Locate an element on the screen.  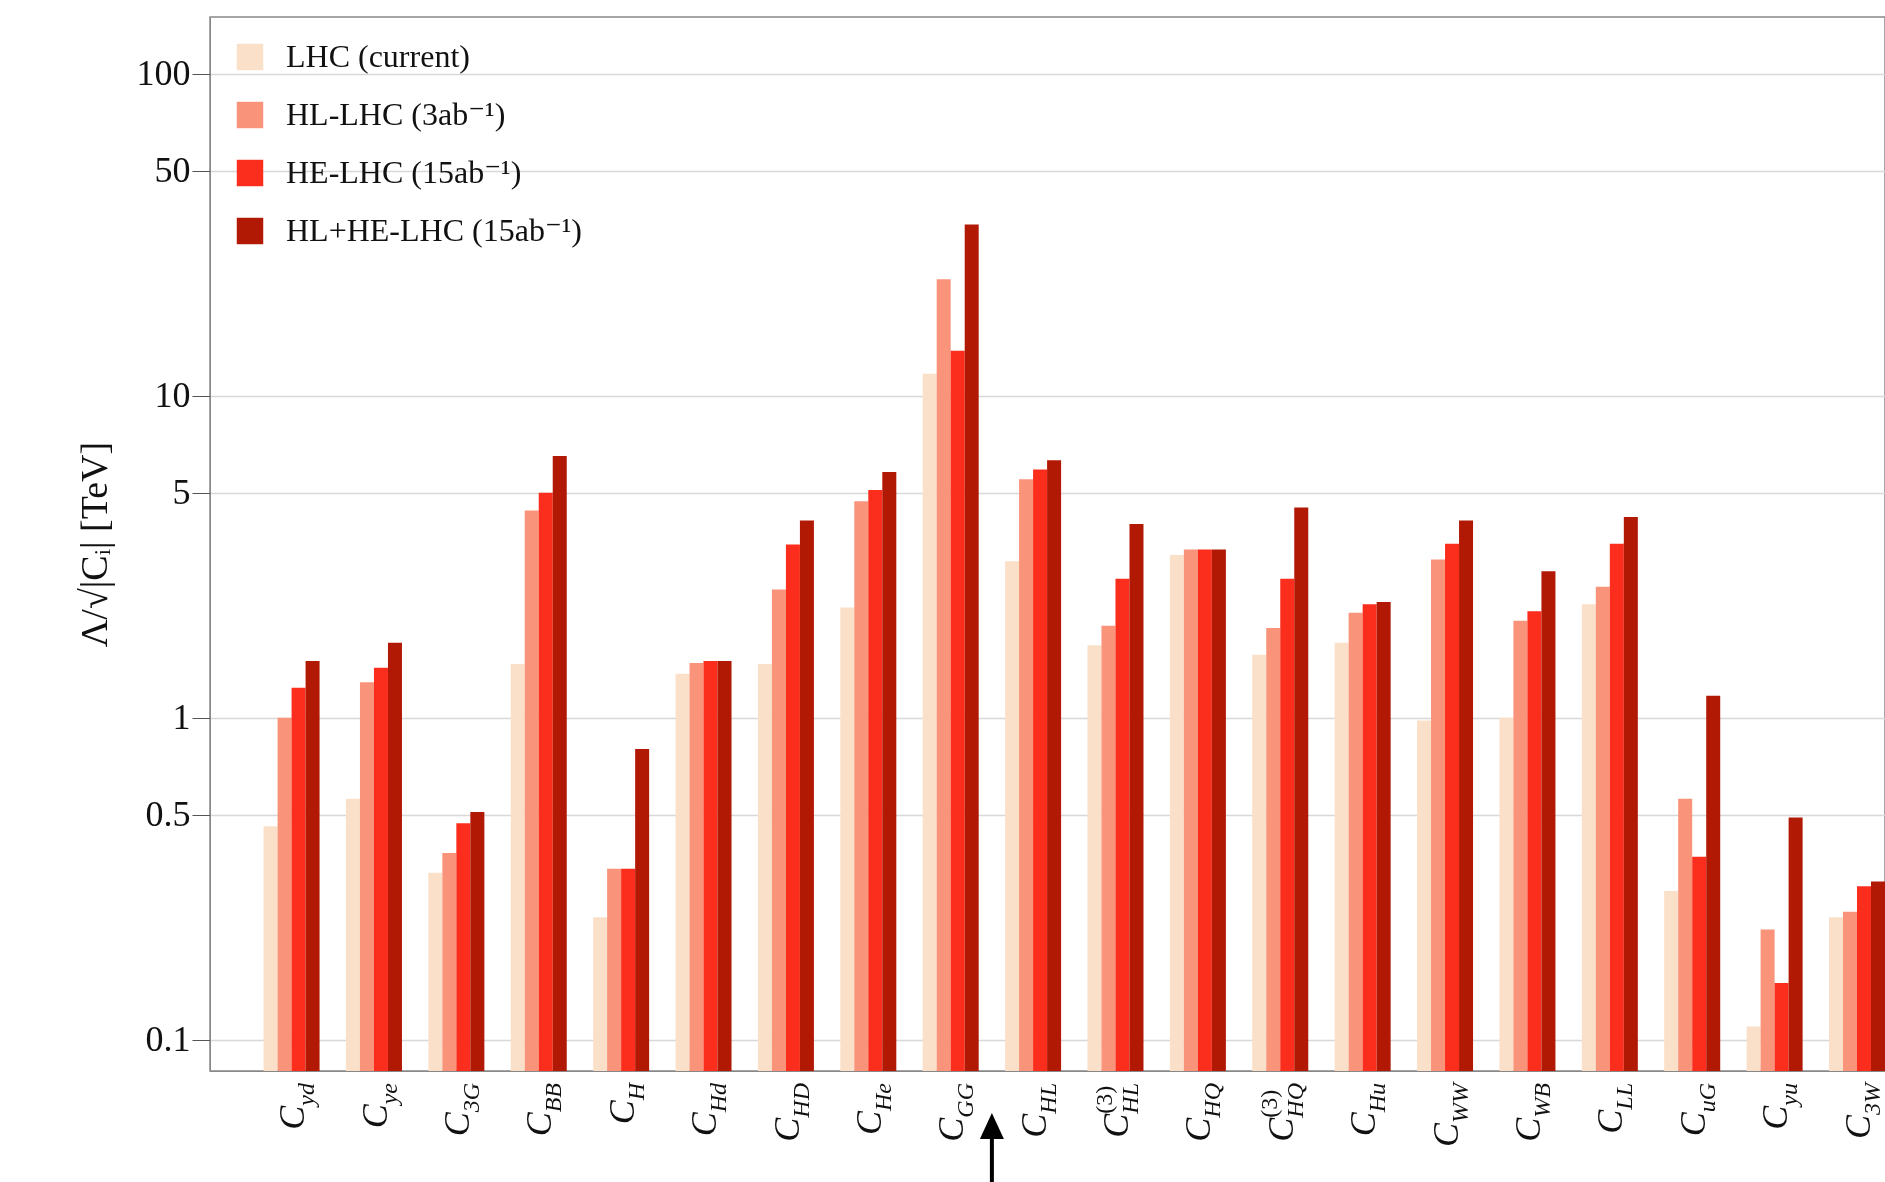
y-tick-label: 0.5 is located at coordinates (168, 814).